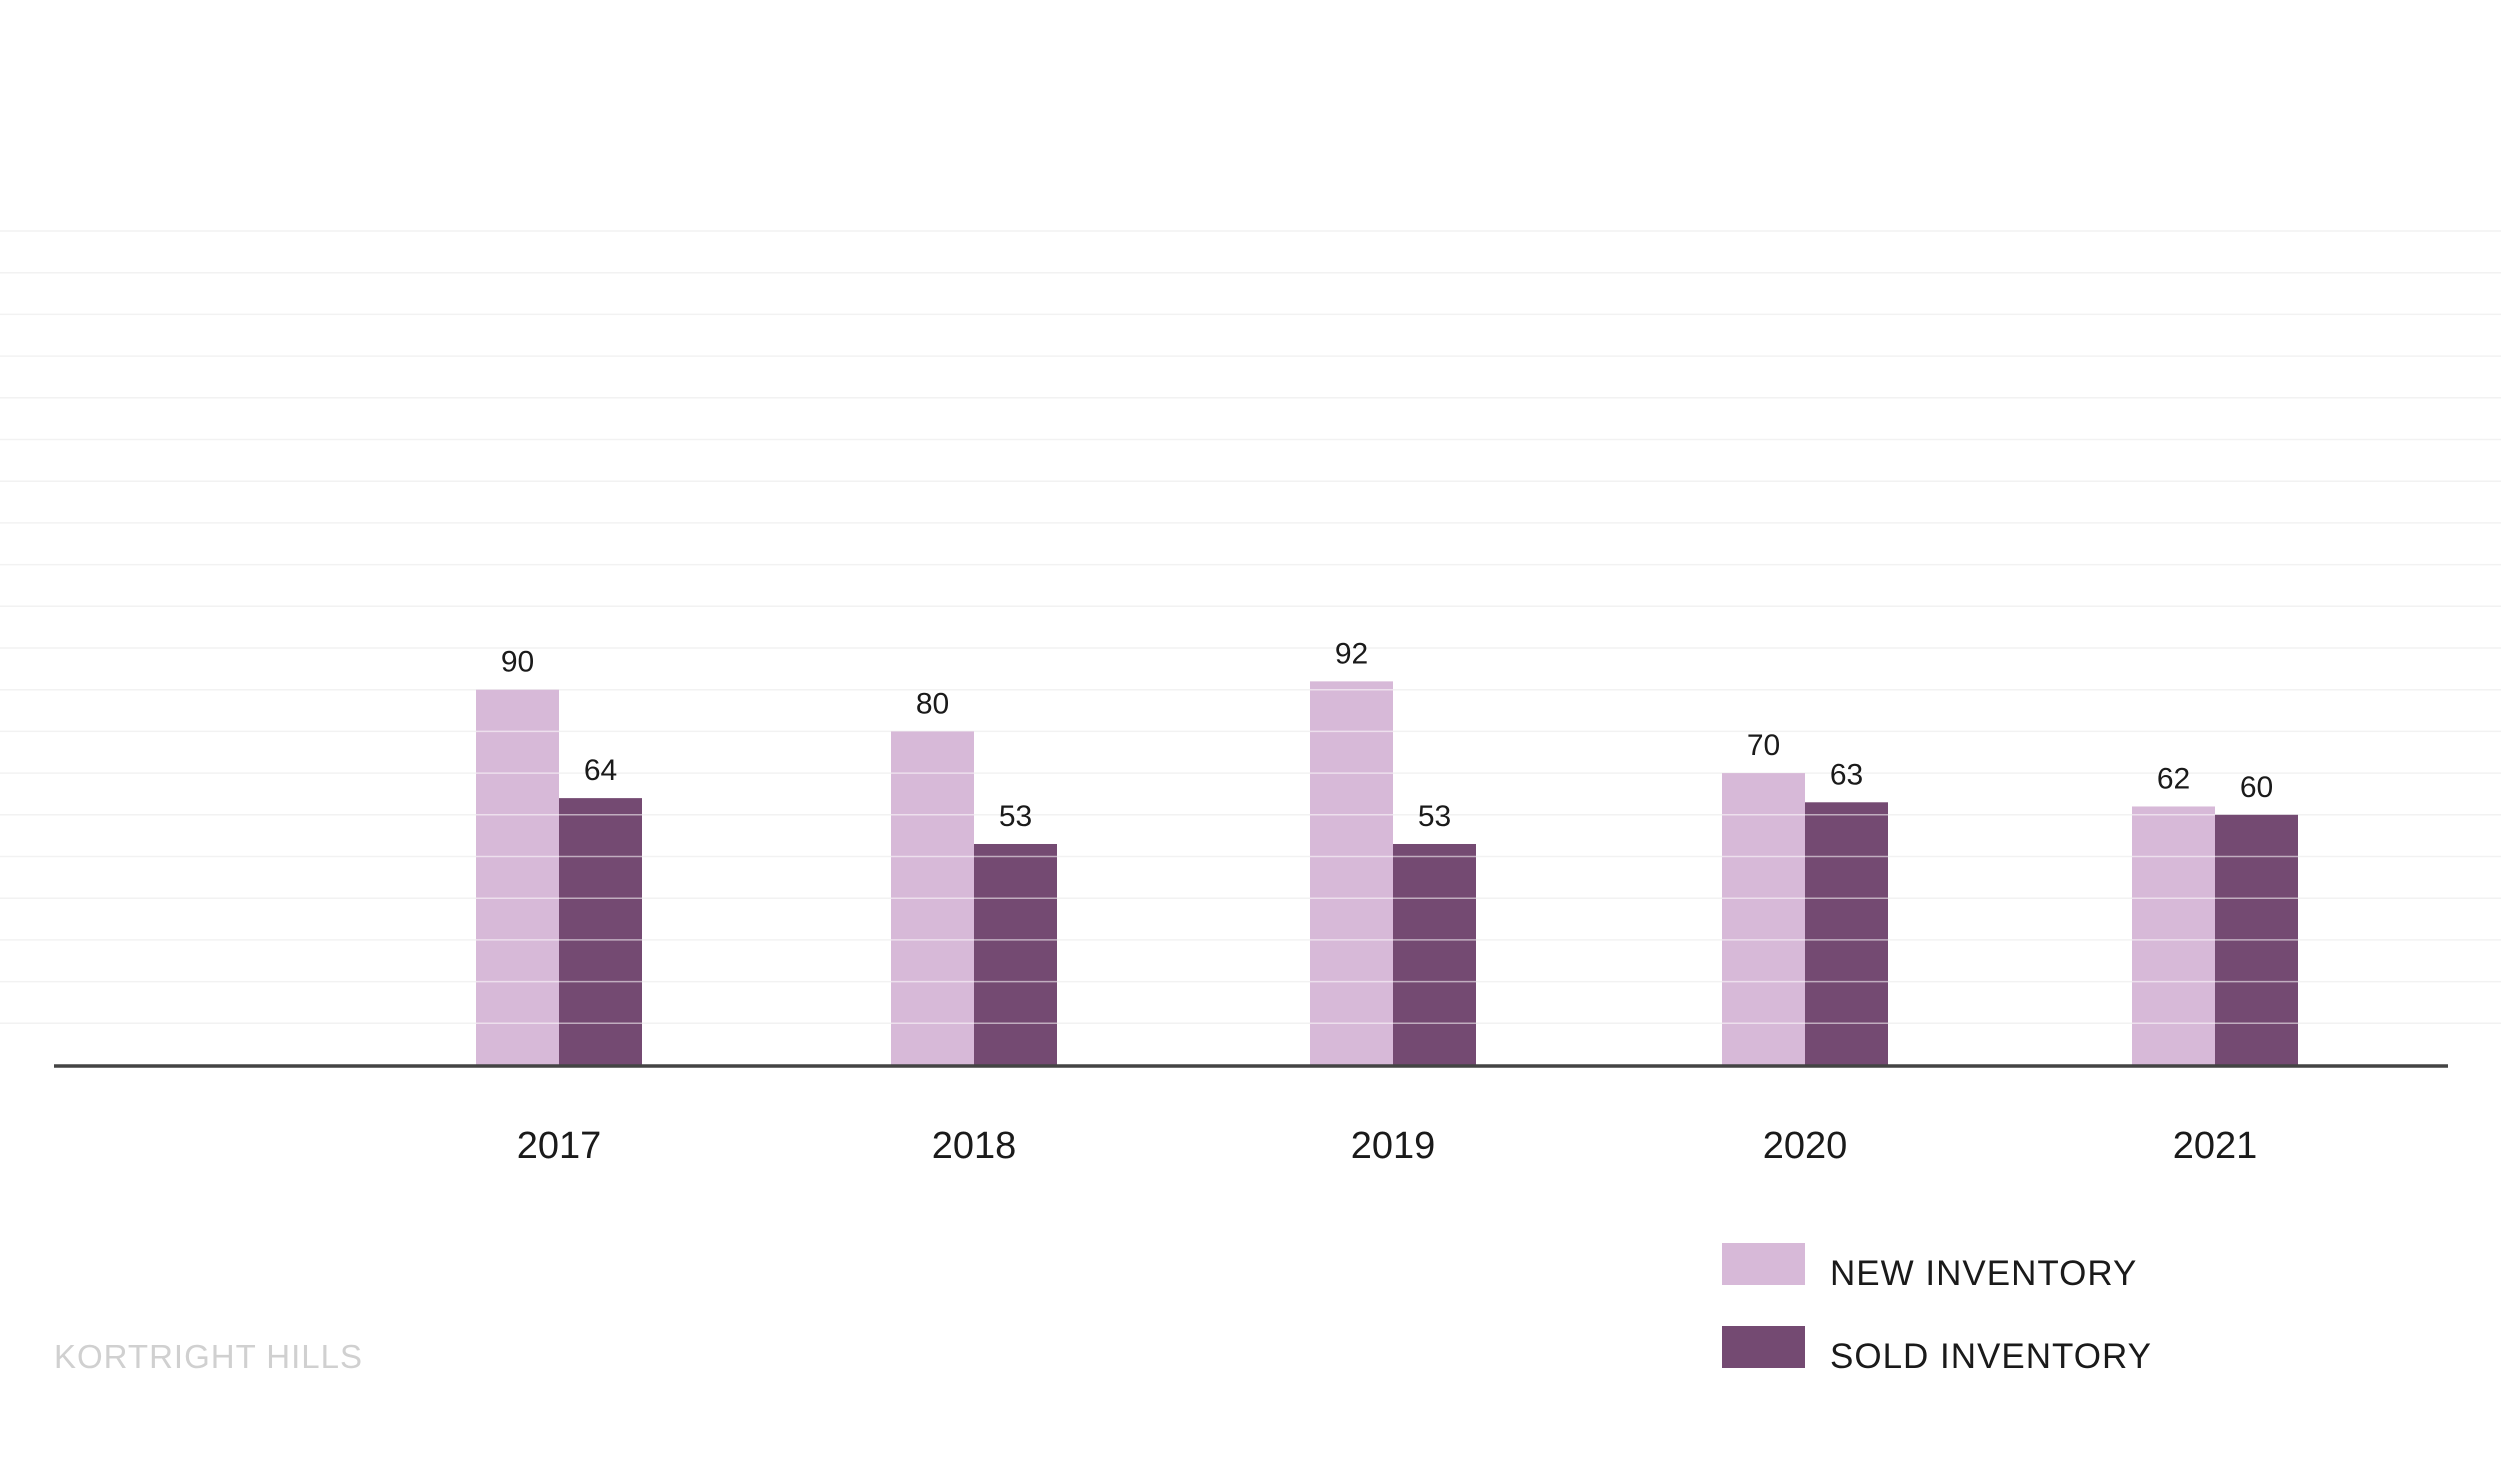  What do you see at coordinates (1763, 745) in the screenshot?
I see `data-label-new-inventory-2020: 70` at bounding box center [1763, 745].